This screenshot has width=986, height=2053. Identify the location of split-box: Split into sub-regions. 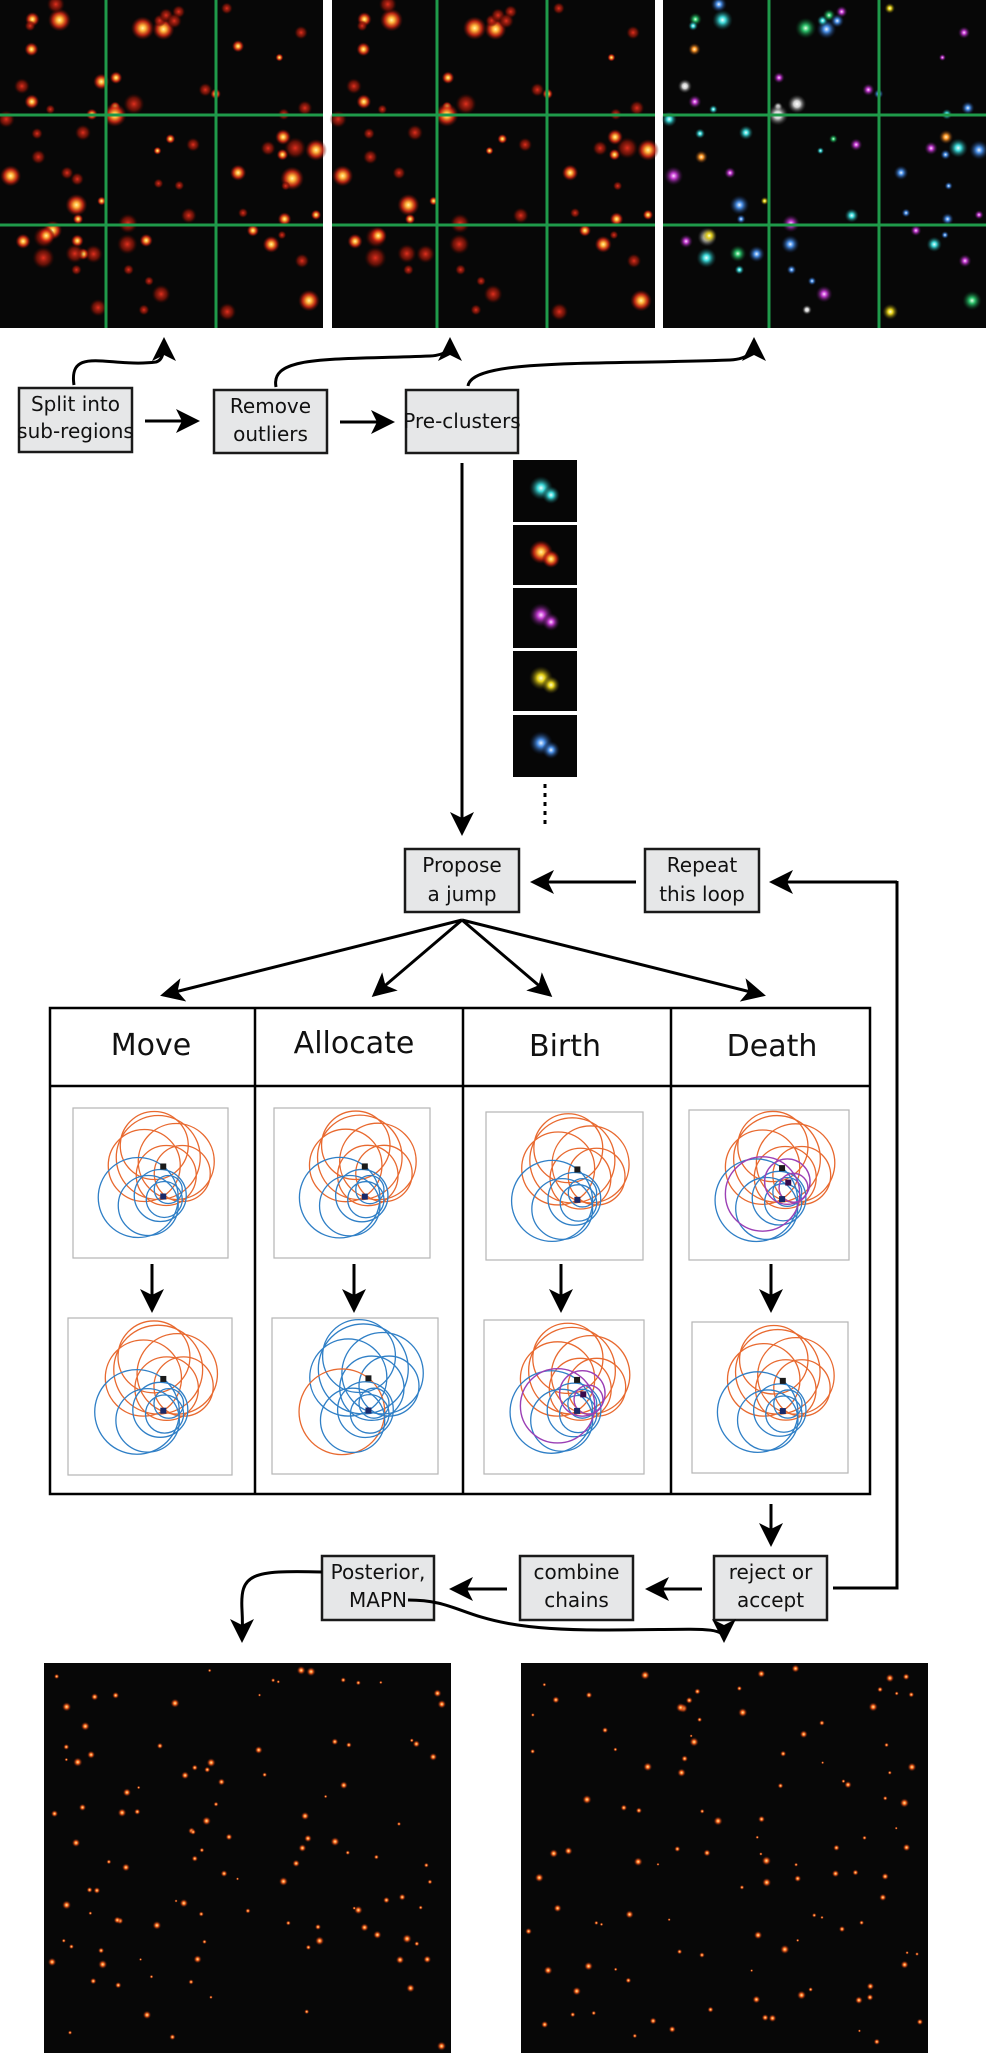
(75, 420).